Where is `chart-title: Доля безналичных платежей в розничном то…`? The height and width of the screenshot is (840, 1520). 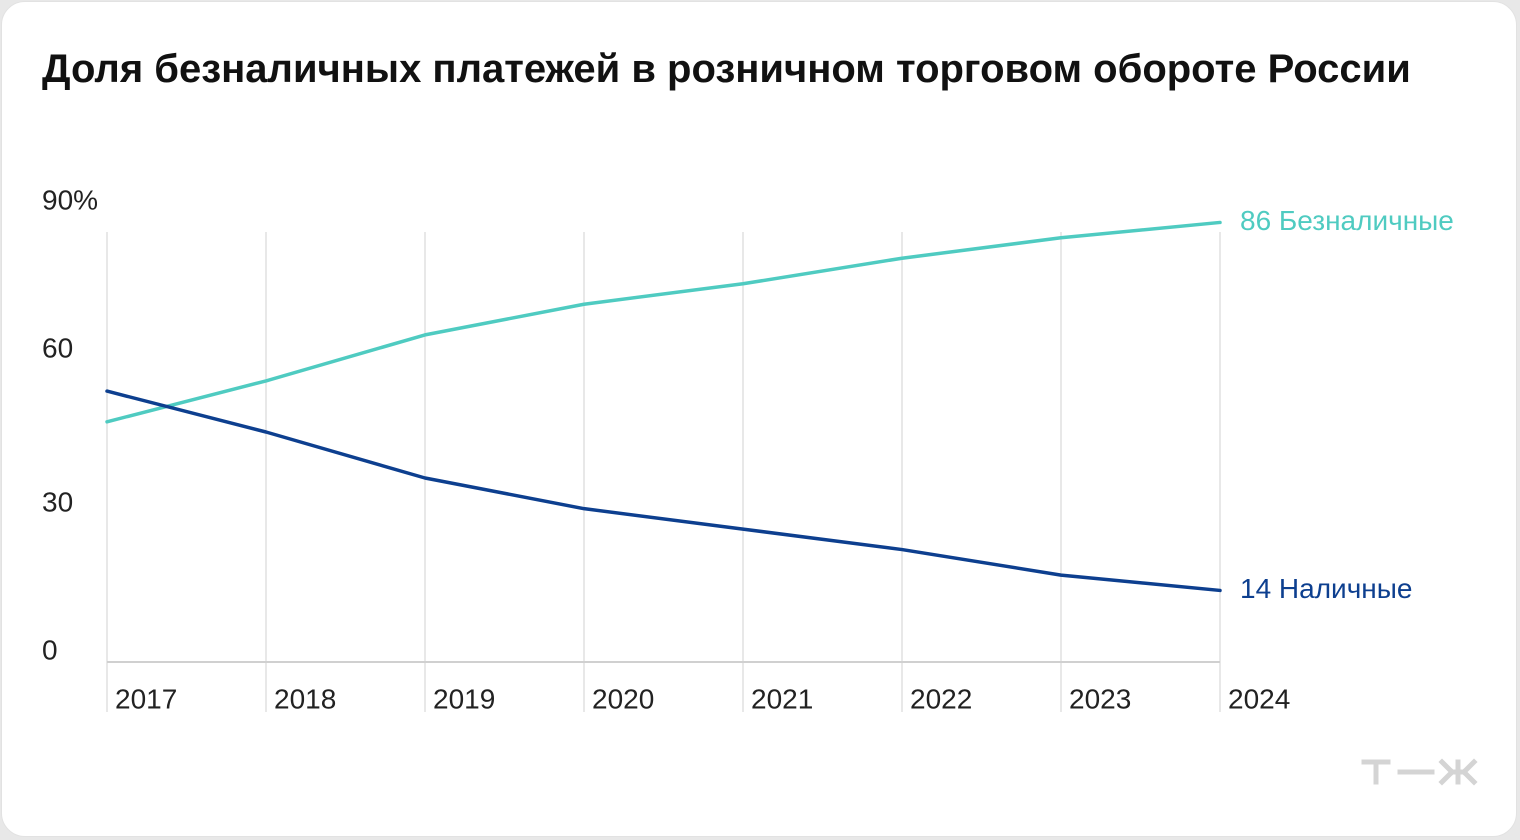 chart-title: Доля безналичных платежей в розничном то… is located at coordinates (726, 69).